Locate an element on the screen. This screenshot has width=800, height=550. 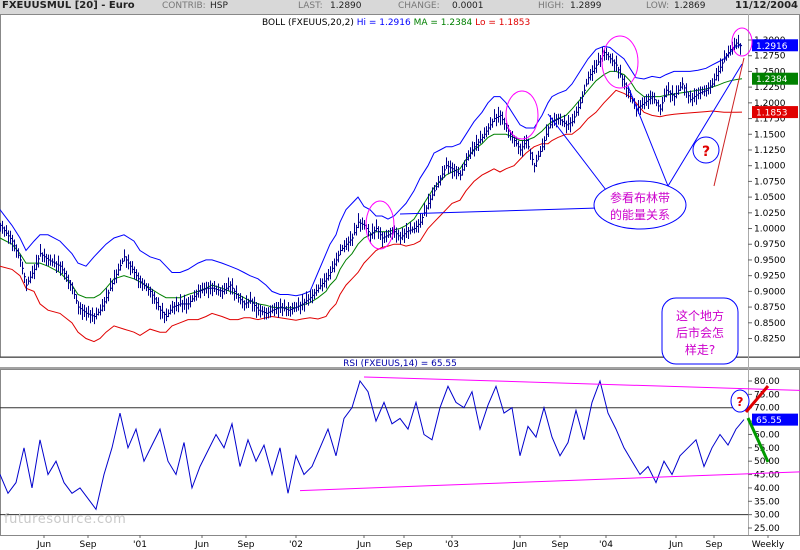
callout-text-line2: 的能量关系 is located at coordinates (640, 214).